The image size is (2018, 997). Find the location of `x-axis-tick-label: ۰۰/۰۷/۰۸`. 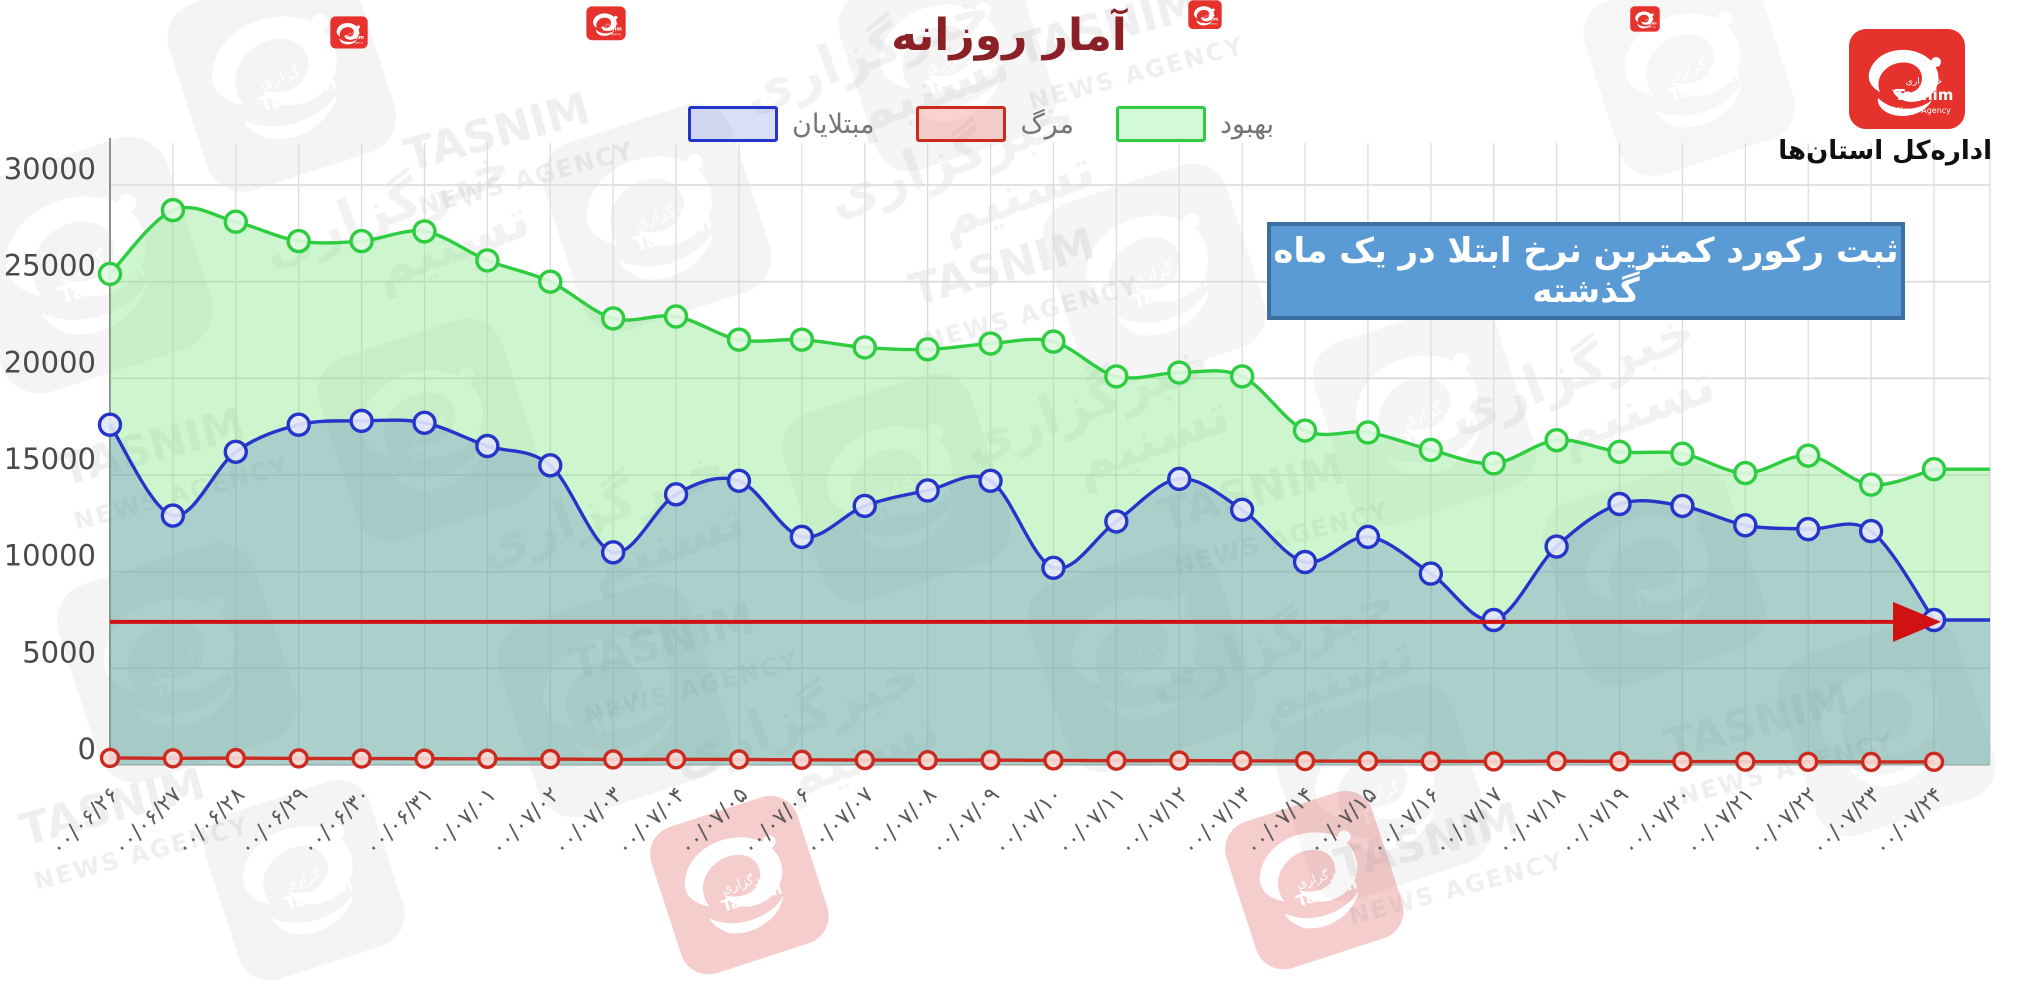

x-axis-tick-label: ۰۰/۰۷/۰۸ is located at coordinates (903, 821).